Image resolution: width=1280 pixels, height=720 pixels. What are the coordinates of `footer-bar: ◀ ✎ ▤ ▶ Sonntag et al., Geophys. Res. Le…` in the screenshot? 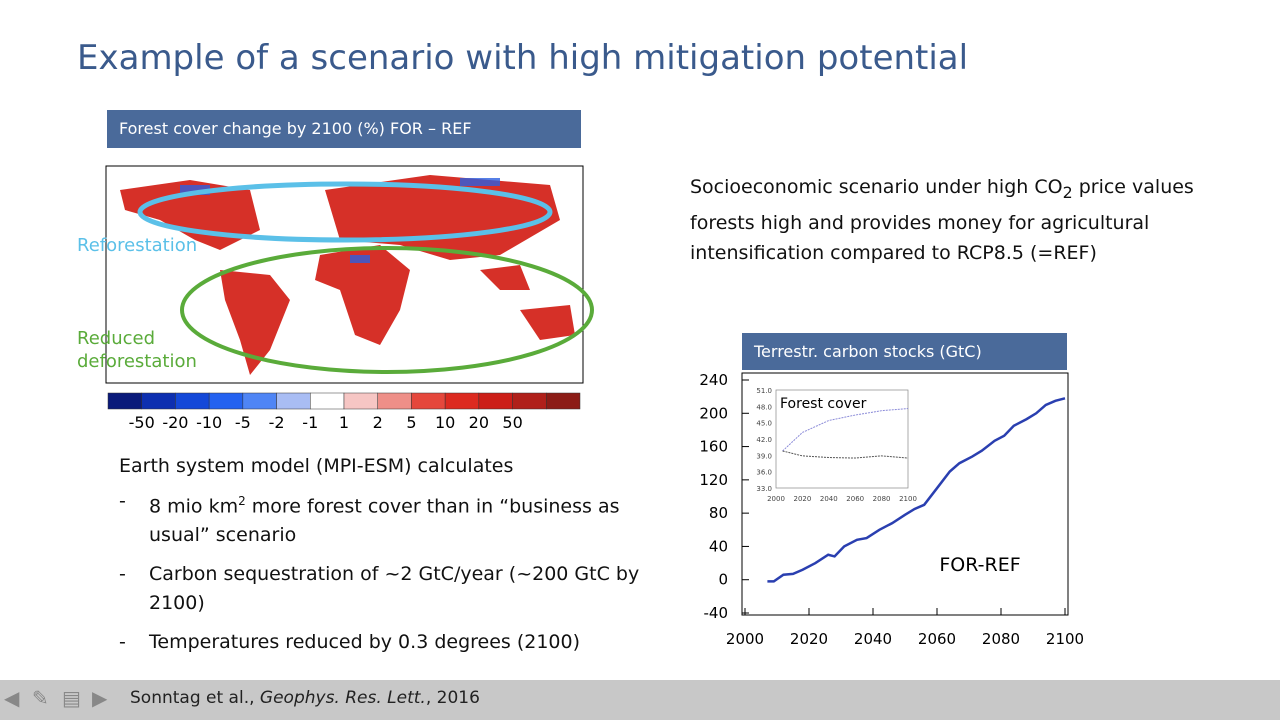 It's located at (640, 700).